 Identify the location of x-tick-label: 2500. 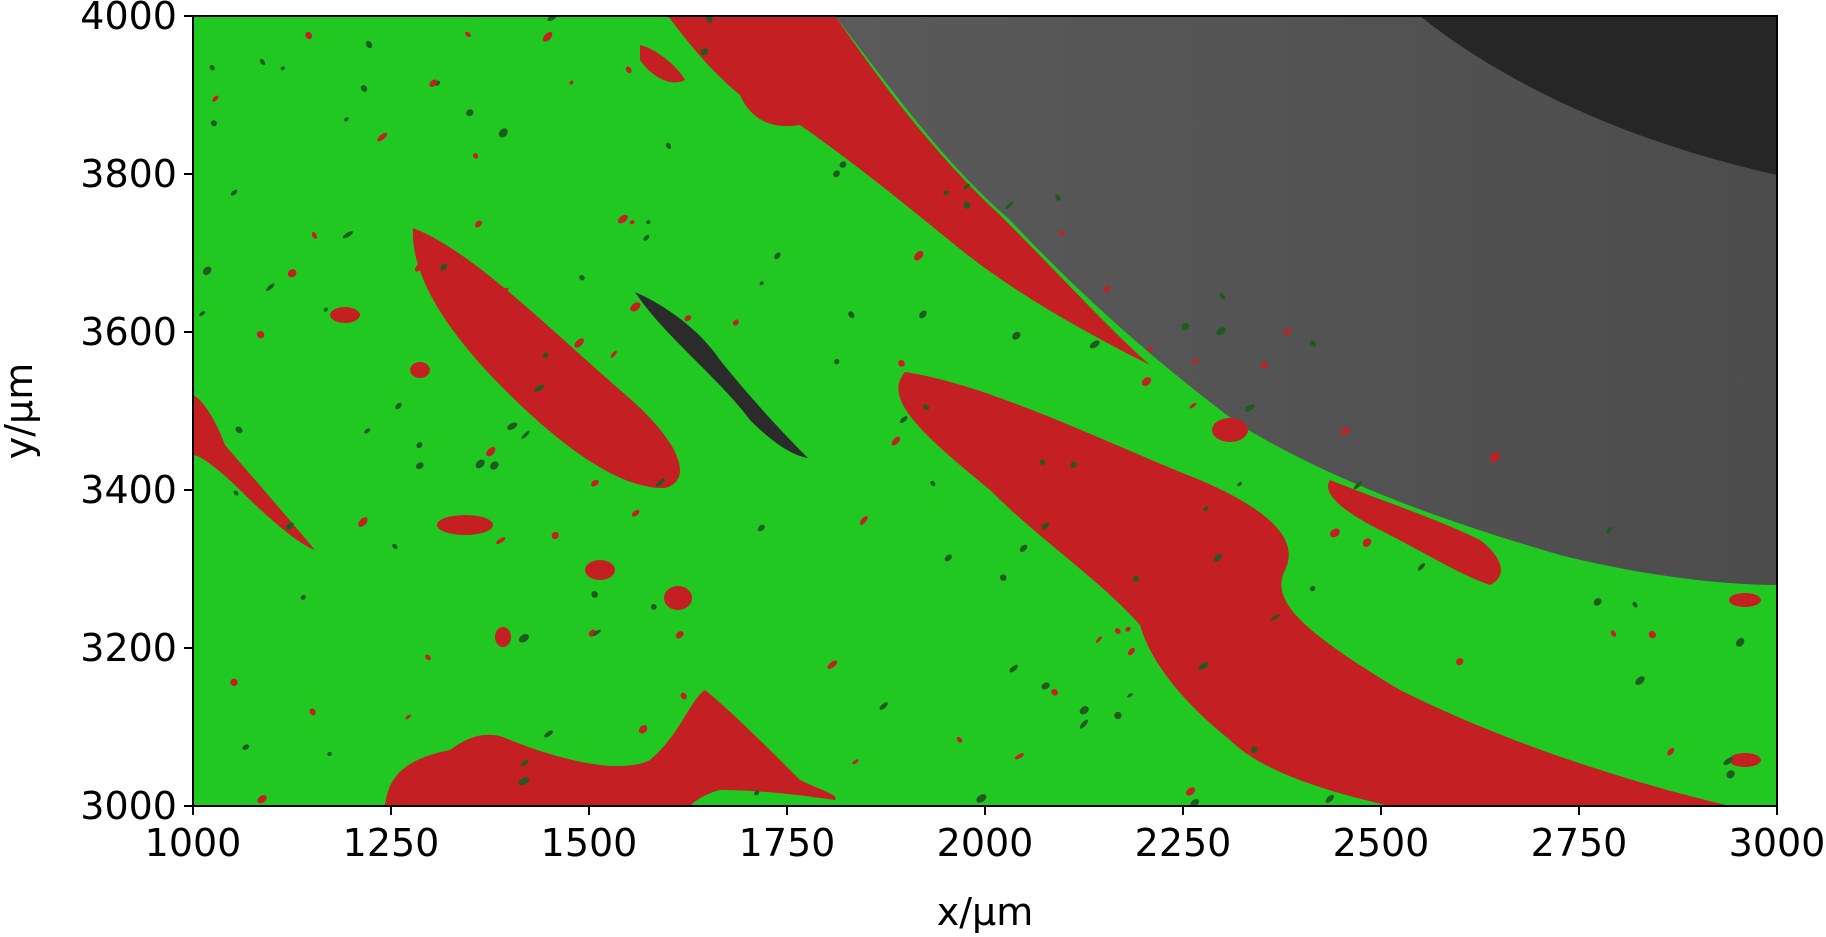
(1381, 843).